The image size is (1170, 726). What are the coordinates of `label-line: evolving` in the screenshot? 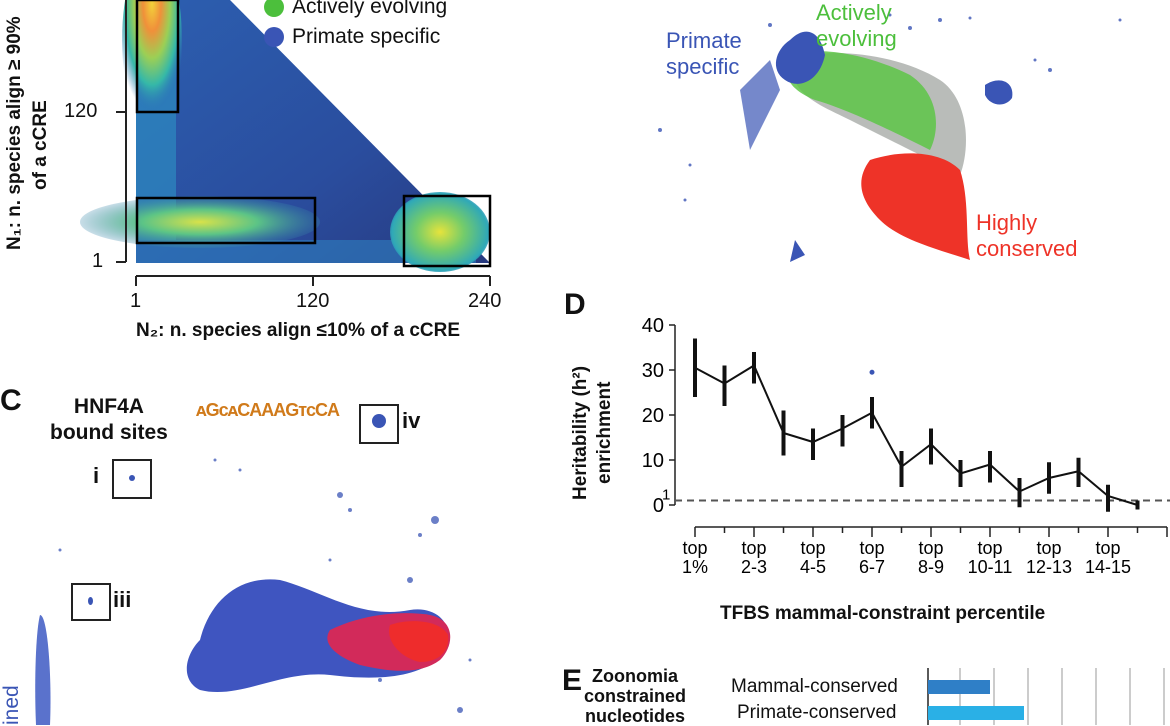 It's located at (856, 38).